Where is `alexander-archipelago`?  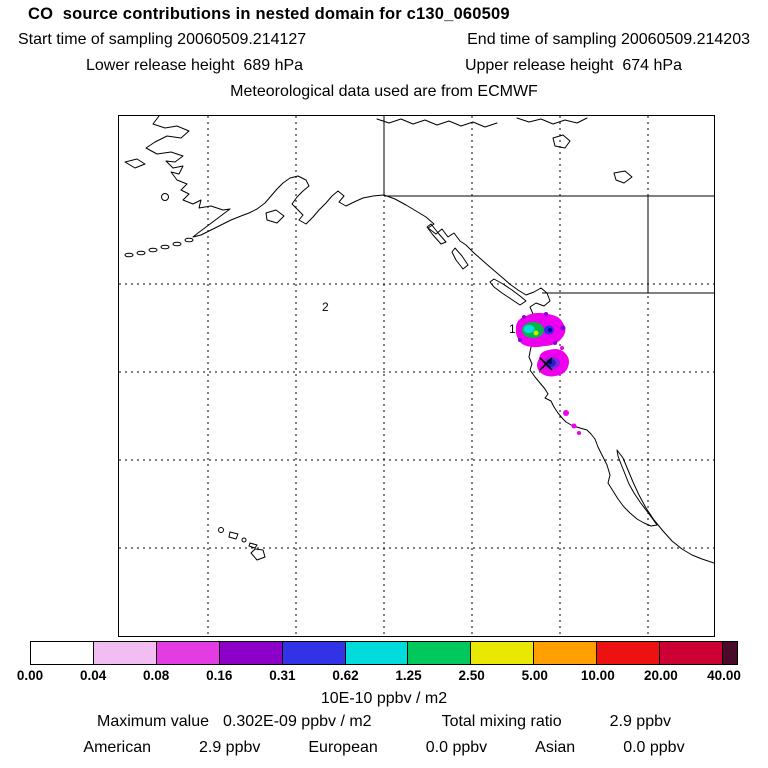 alexander-archipelago is located at coordinates (436, 234).